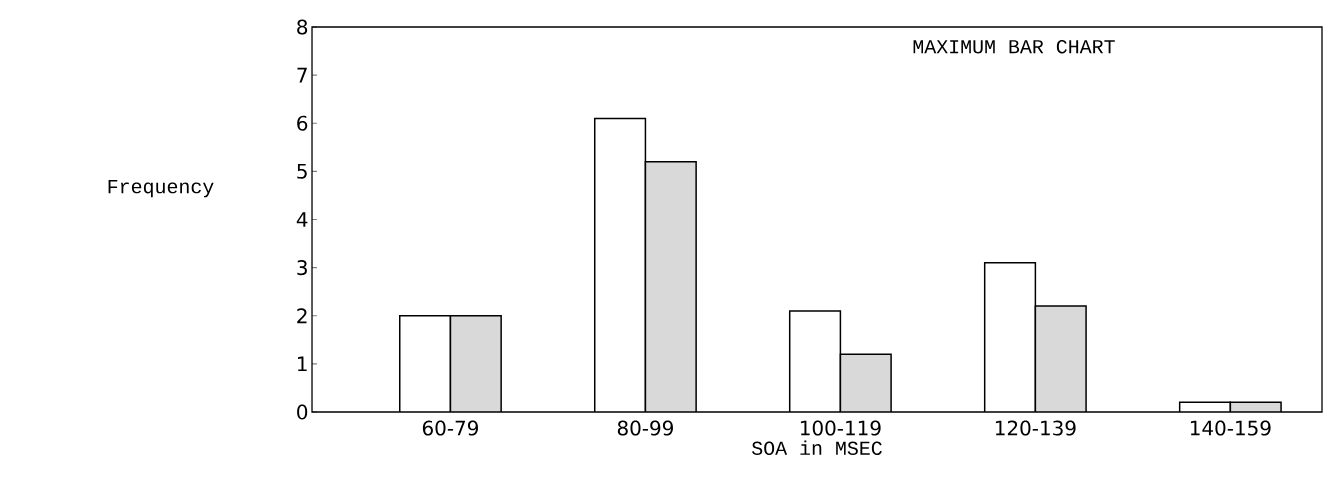  I want to click on x-axis-title: SOA in MSEC, so click(817, 448).